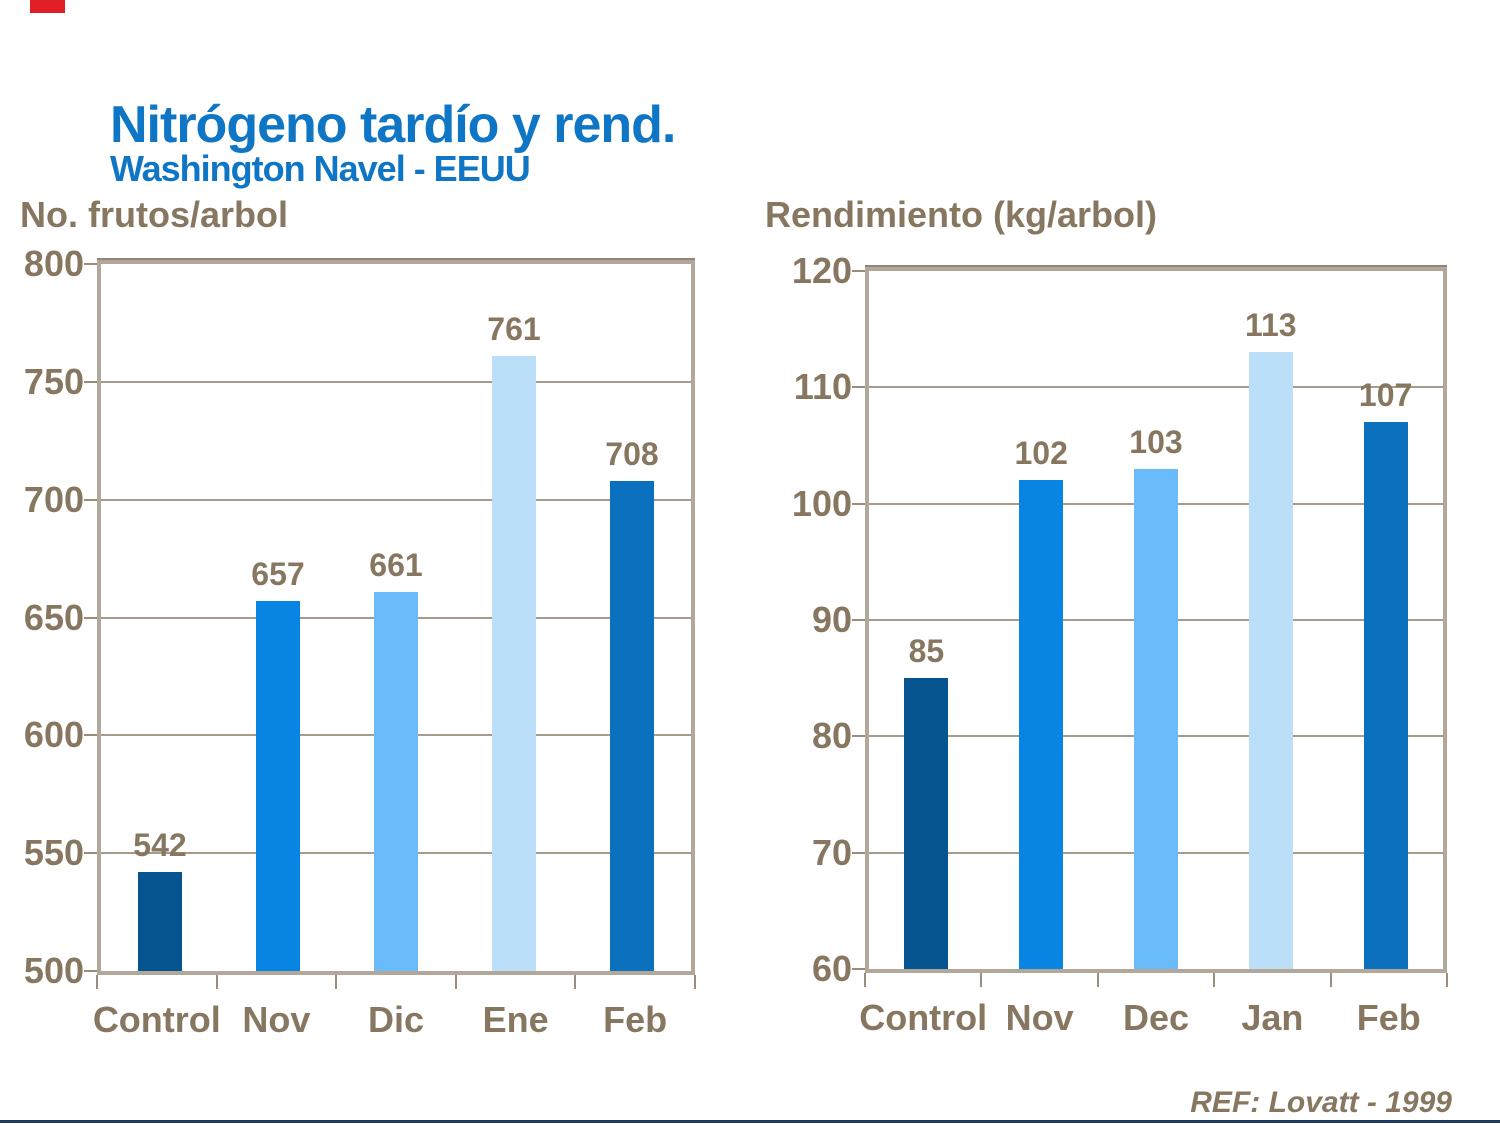  I want to click on bar-dec, so click(1155, 718).